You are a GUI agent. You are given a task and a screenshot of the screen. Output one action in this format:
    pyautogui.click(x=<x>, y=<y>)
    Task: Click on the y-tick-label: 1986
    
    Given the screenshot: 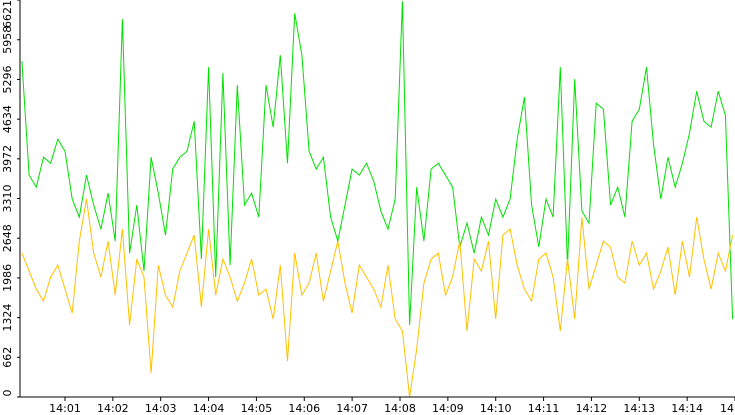 What is the action you would take?
    pyautogui.click(x=7, y=278)
    